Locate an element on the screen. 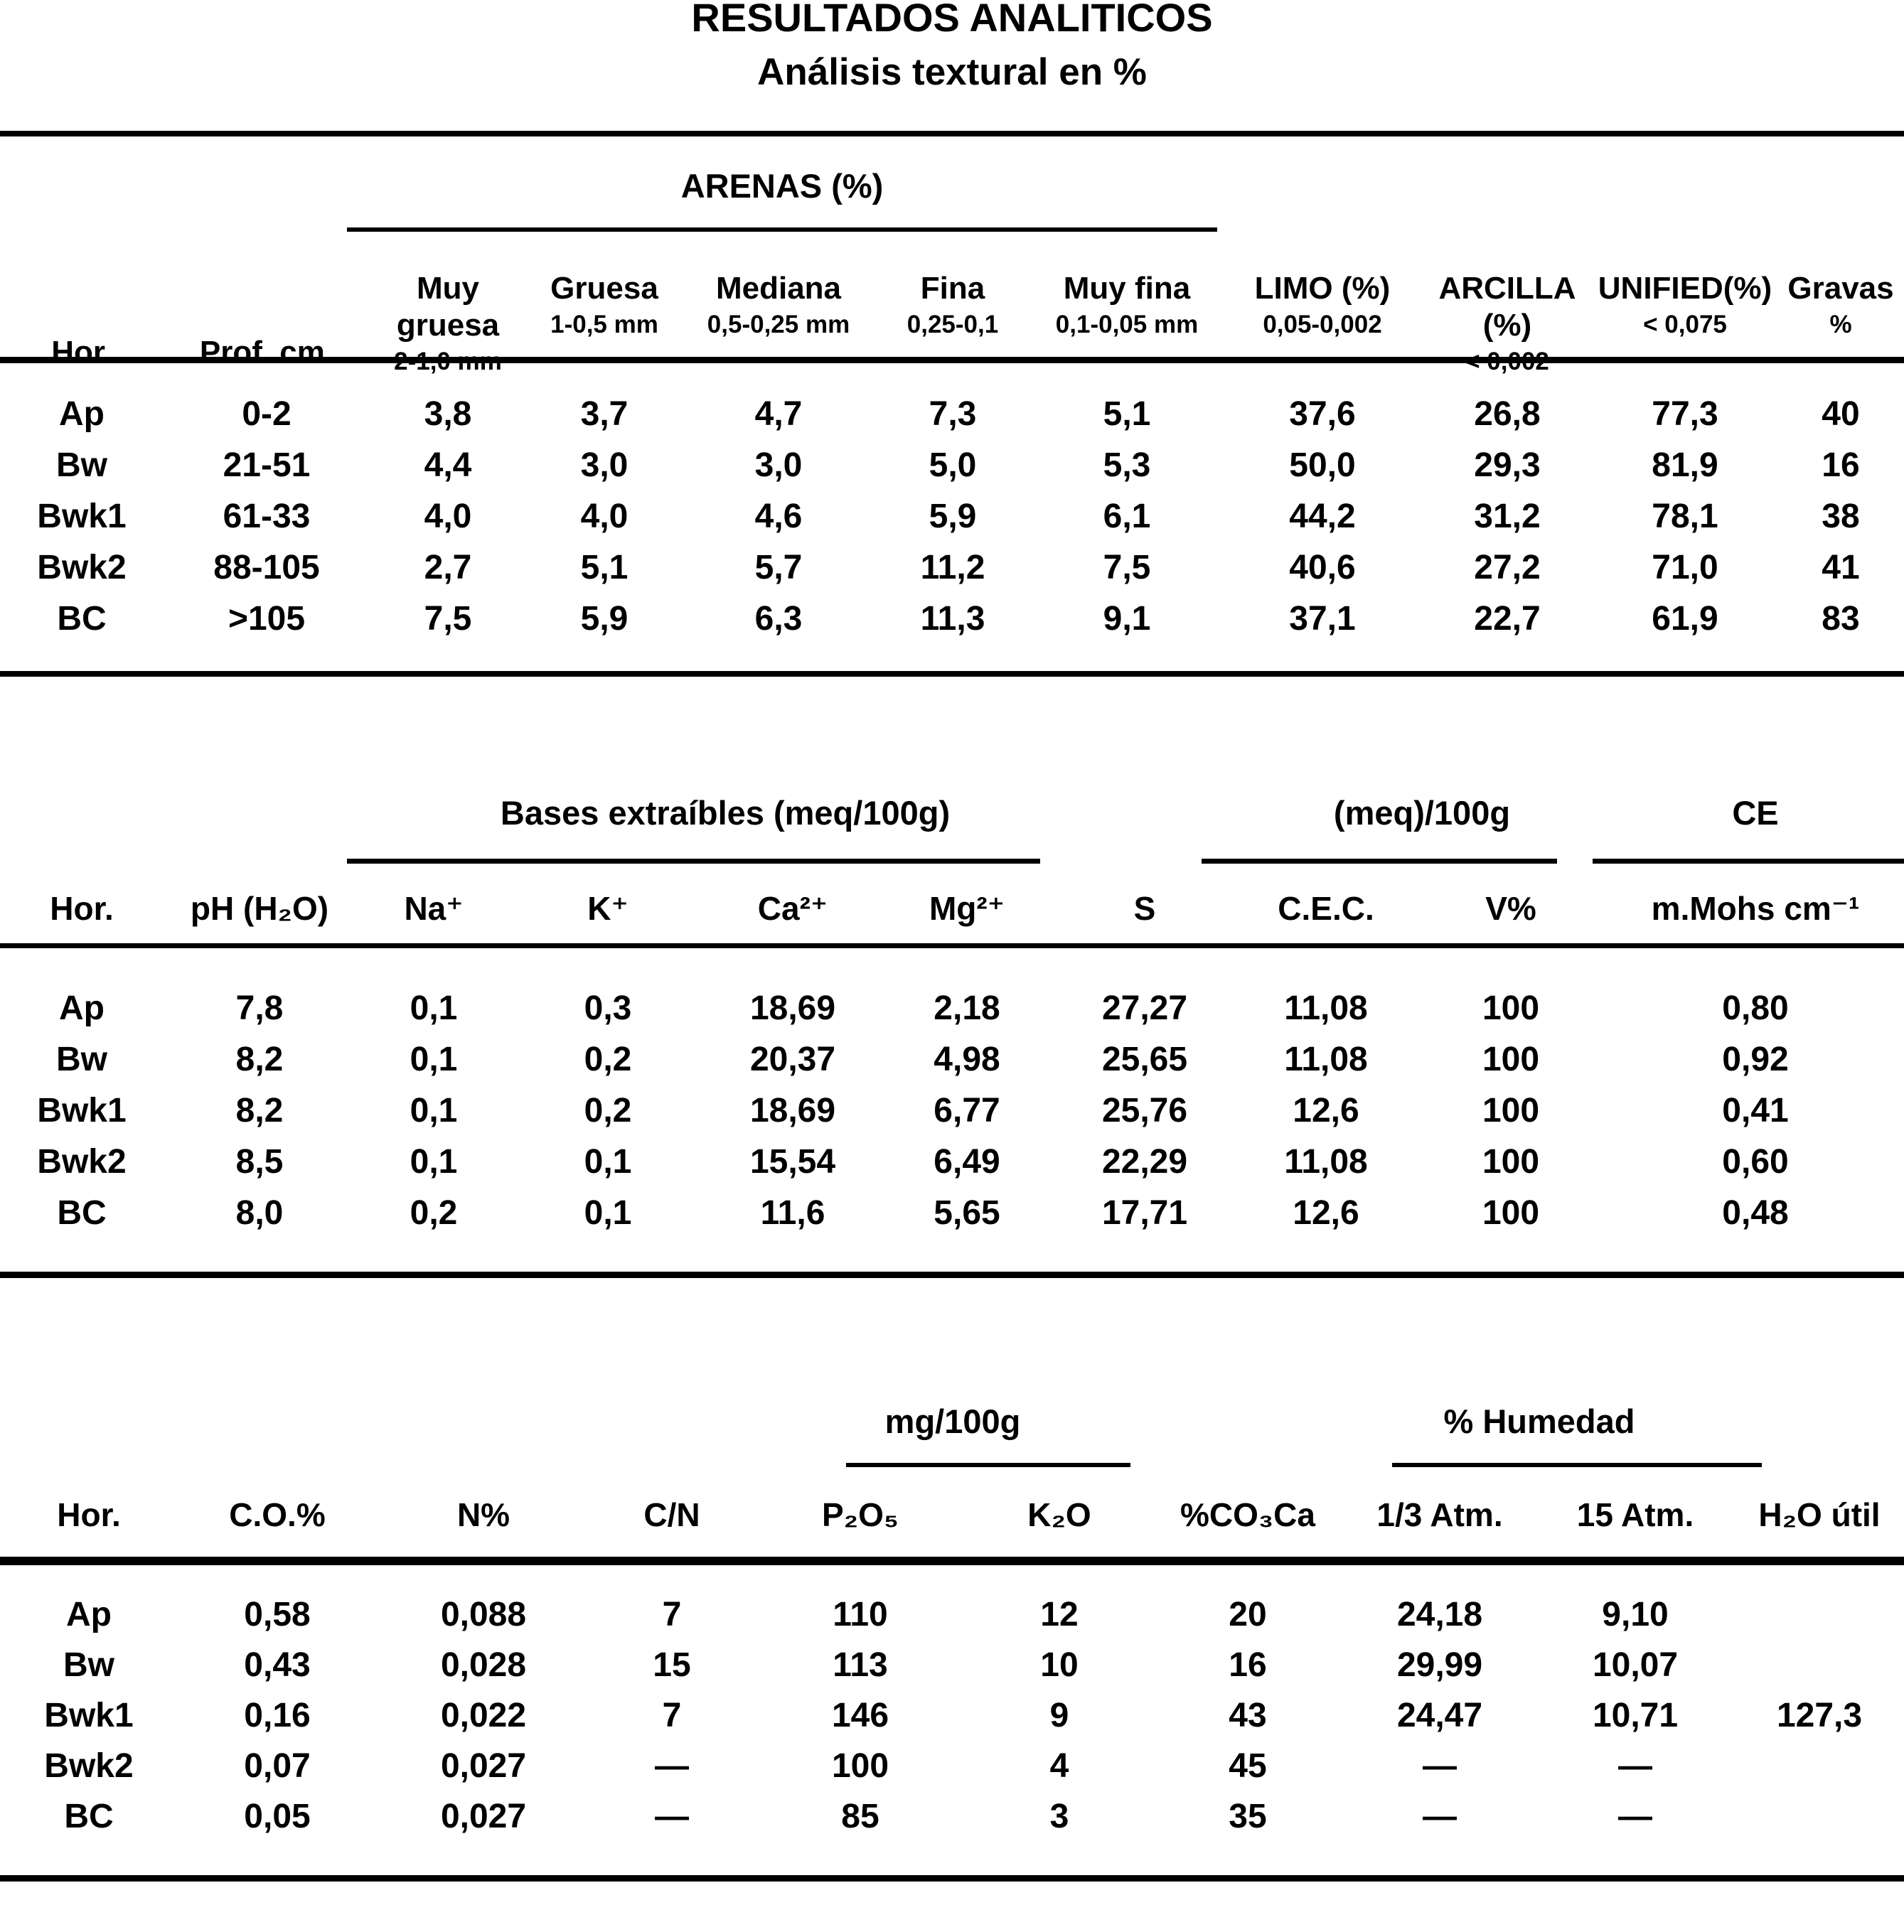 The image size is (1904, 1932). cell: 88-105 is located at coordinates (266, 567).